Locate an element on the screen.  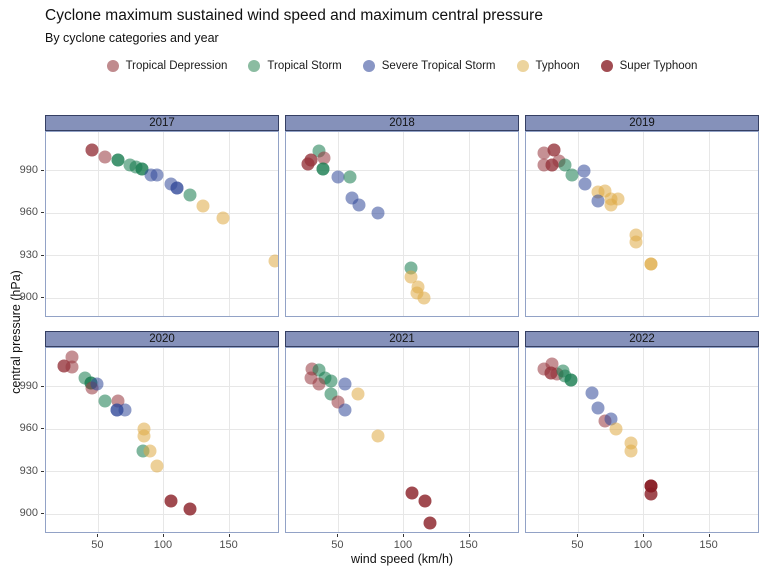
legend-item-td: Tropical Depression is located at coordinates (167, 66).